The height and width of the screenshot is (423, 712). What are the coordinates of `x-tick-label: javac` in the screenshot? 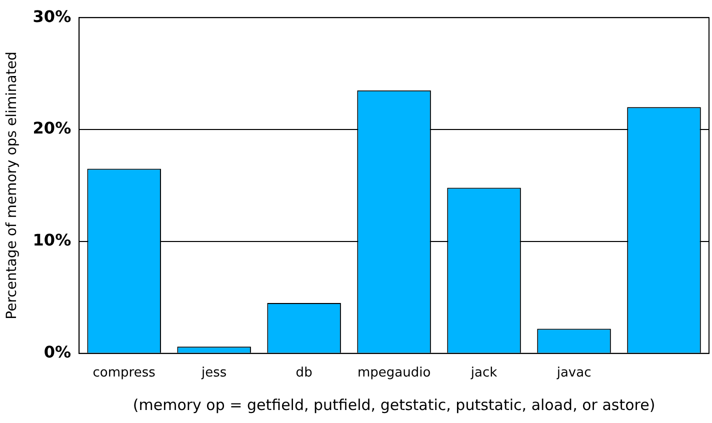 It's located at (574, 373).